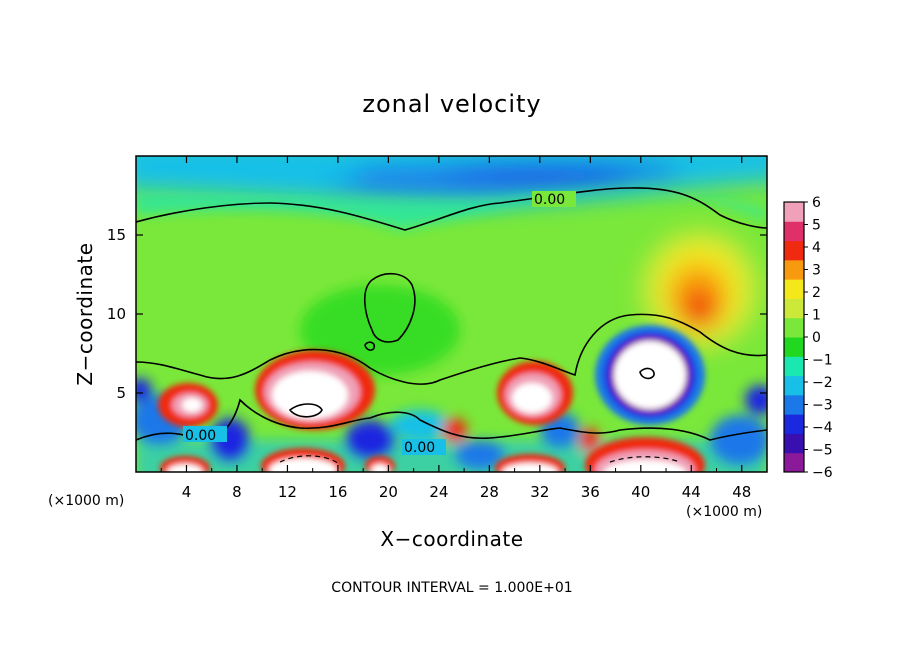 The image size is (904, 654). Describe the element at coordinates (116, 314) in the screenshot. I see `y-tick-label: 10` at that location.